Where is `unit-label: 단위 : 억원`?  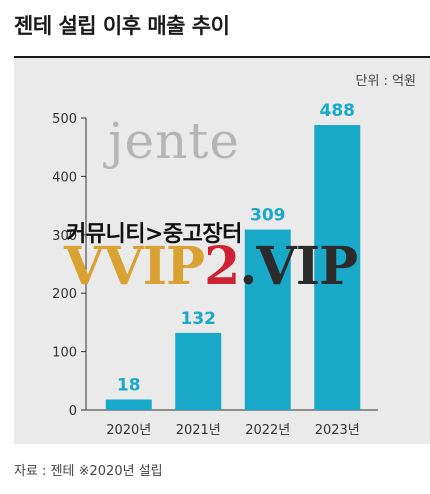 unit-label: 단위 : 억원 is located at coordinates (386, 81).